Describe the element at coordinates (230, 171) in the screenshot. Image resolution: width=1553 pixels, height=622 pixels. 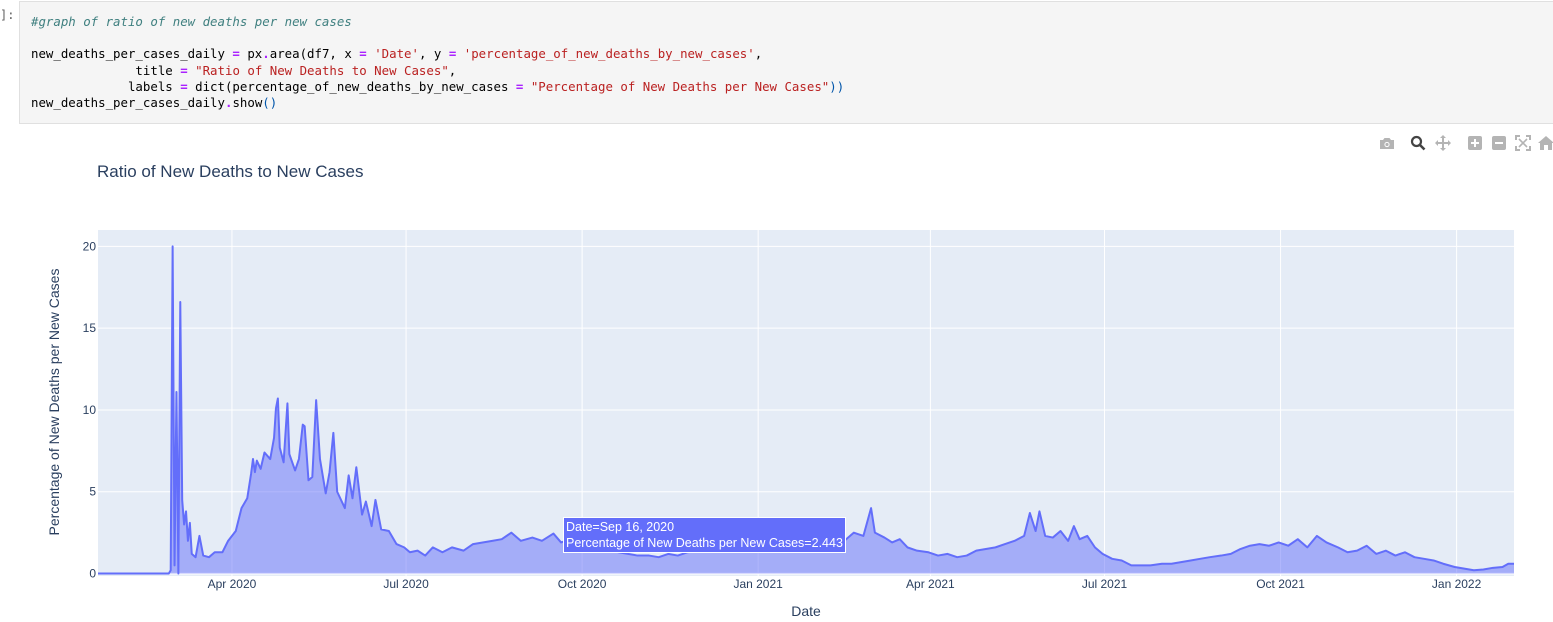
I see `chart-title: Ratio of New Deaths to New Cases` at that location.